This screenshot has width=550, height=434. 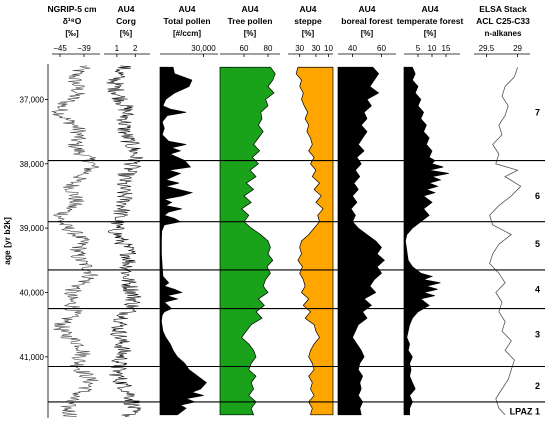 What do you see at coordinates (537, 244) in the screenshot?
I see `zone-label: 5` at bounding box center [537, 244].